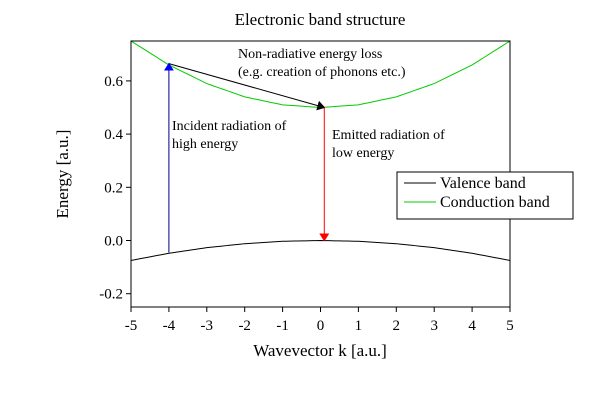 This screenshot has width=602, height=404. What do you see at coordinates (359, 326) in the screenshot?
I see `x-tick-label: 1` at bounding box center [359, 326].